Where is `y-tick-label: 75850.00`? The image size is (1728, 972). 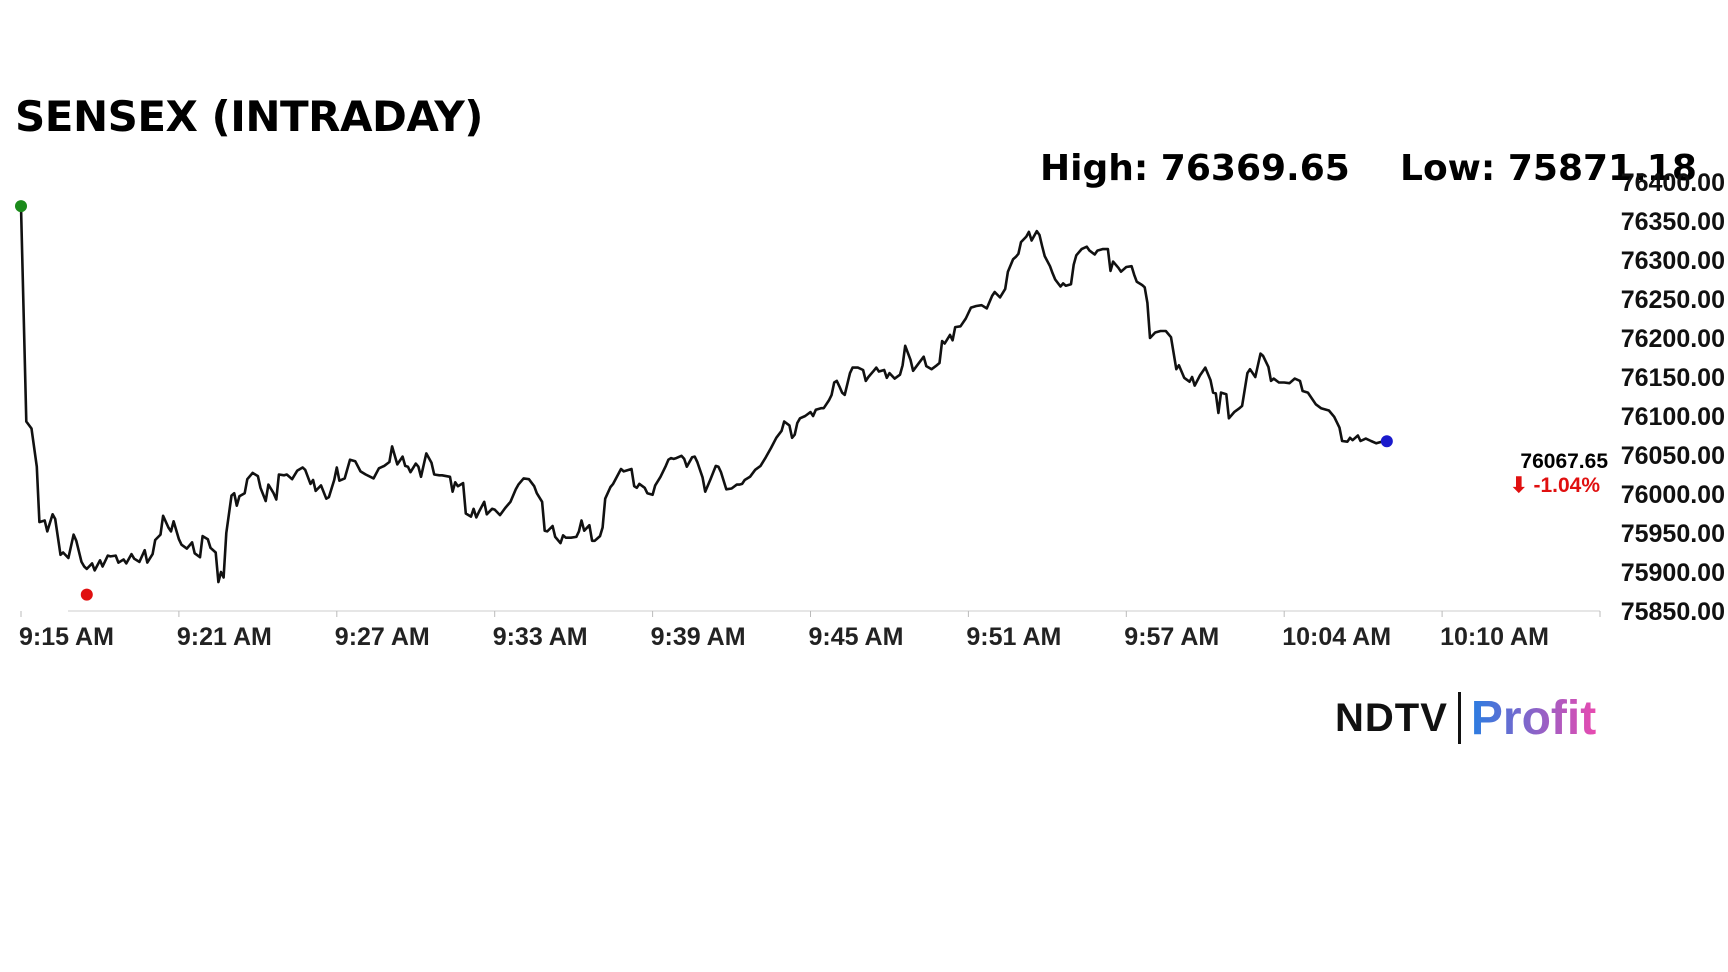 y-tick-label: 75850.00 is located at coordinates (1673, 612).